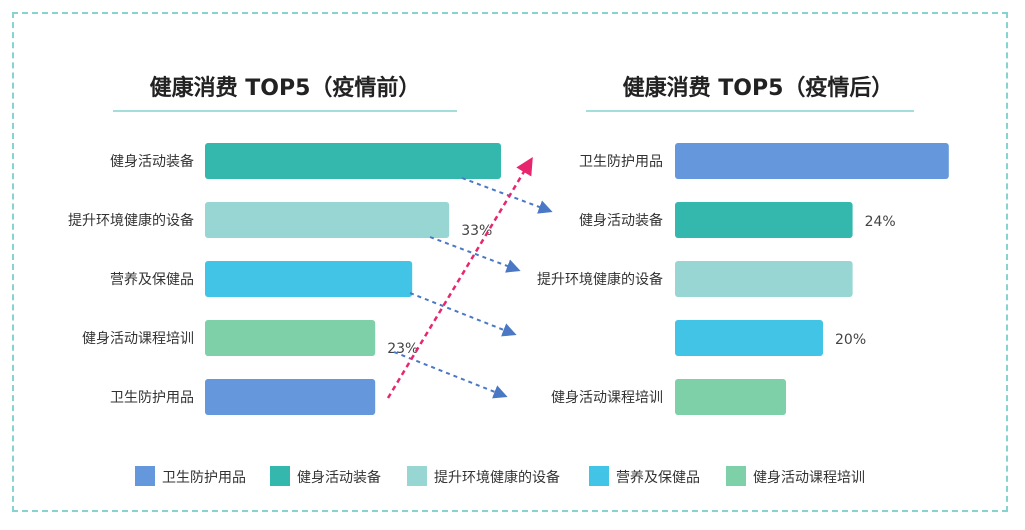 Image resolution: width=1025 pixels, height=530 pixels. I want to click on data-label: 24%, so click(880, 222).